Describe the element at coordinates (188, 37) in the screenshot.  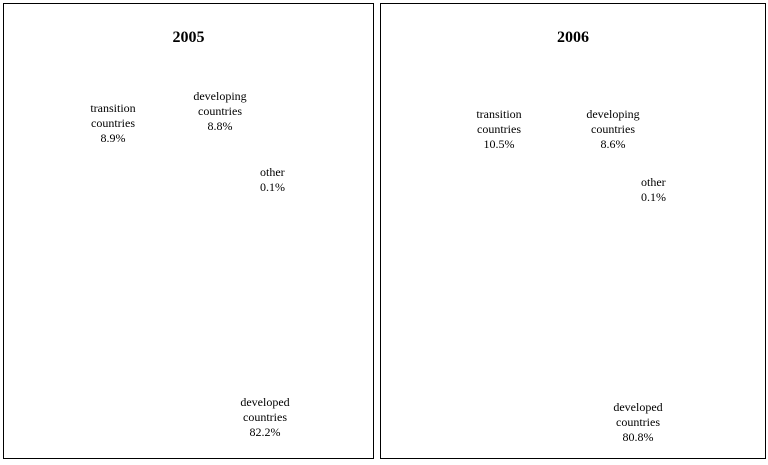
I see `chart-title: 2005` at that location.